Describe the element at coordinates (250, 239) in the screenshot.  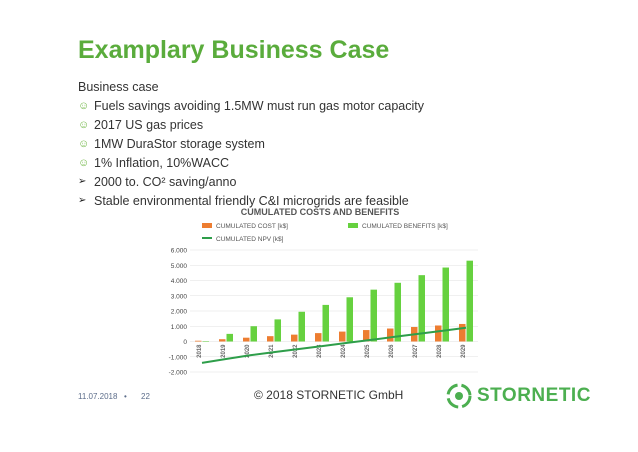
I see `legend-label-npv: CUMULATED NPV [k$]` at that location.